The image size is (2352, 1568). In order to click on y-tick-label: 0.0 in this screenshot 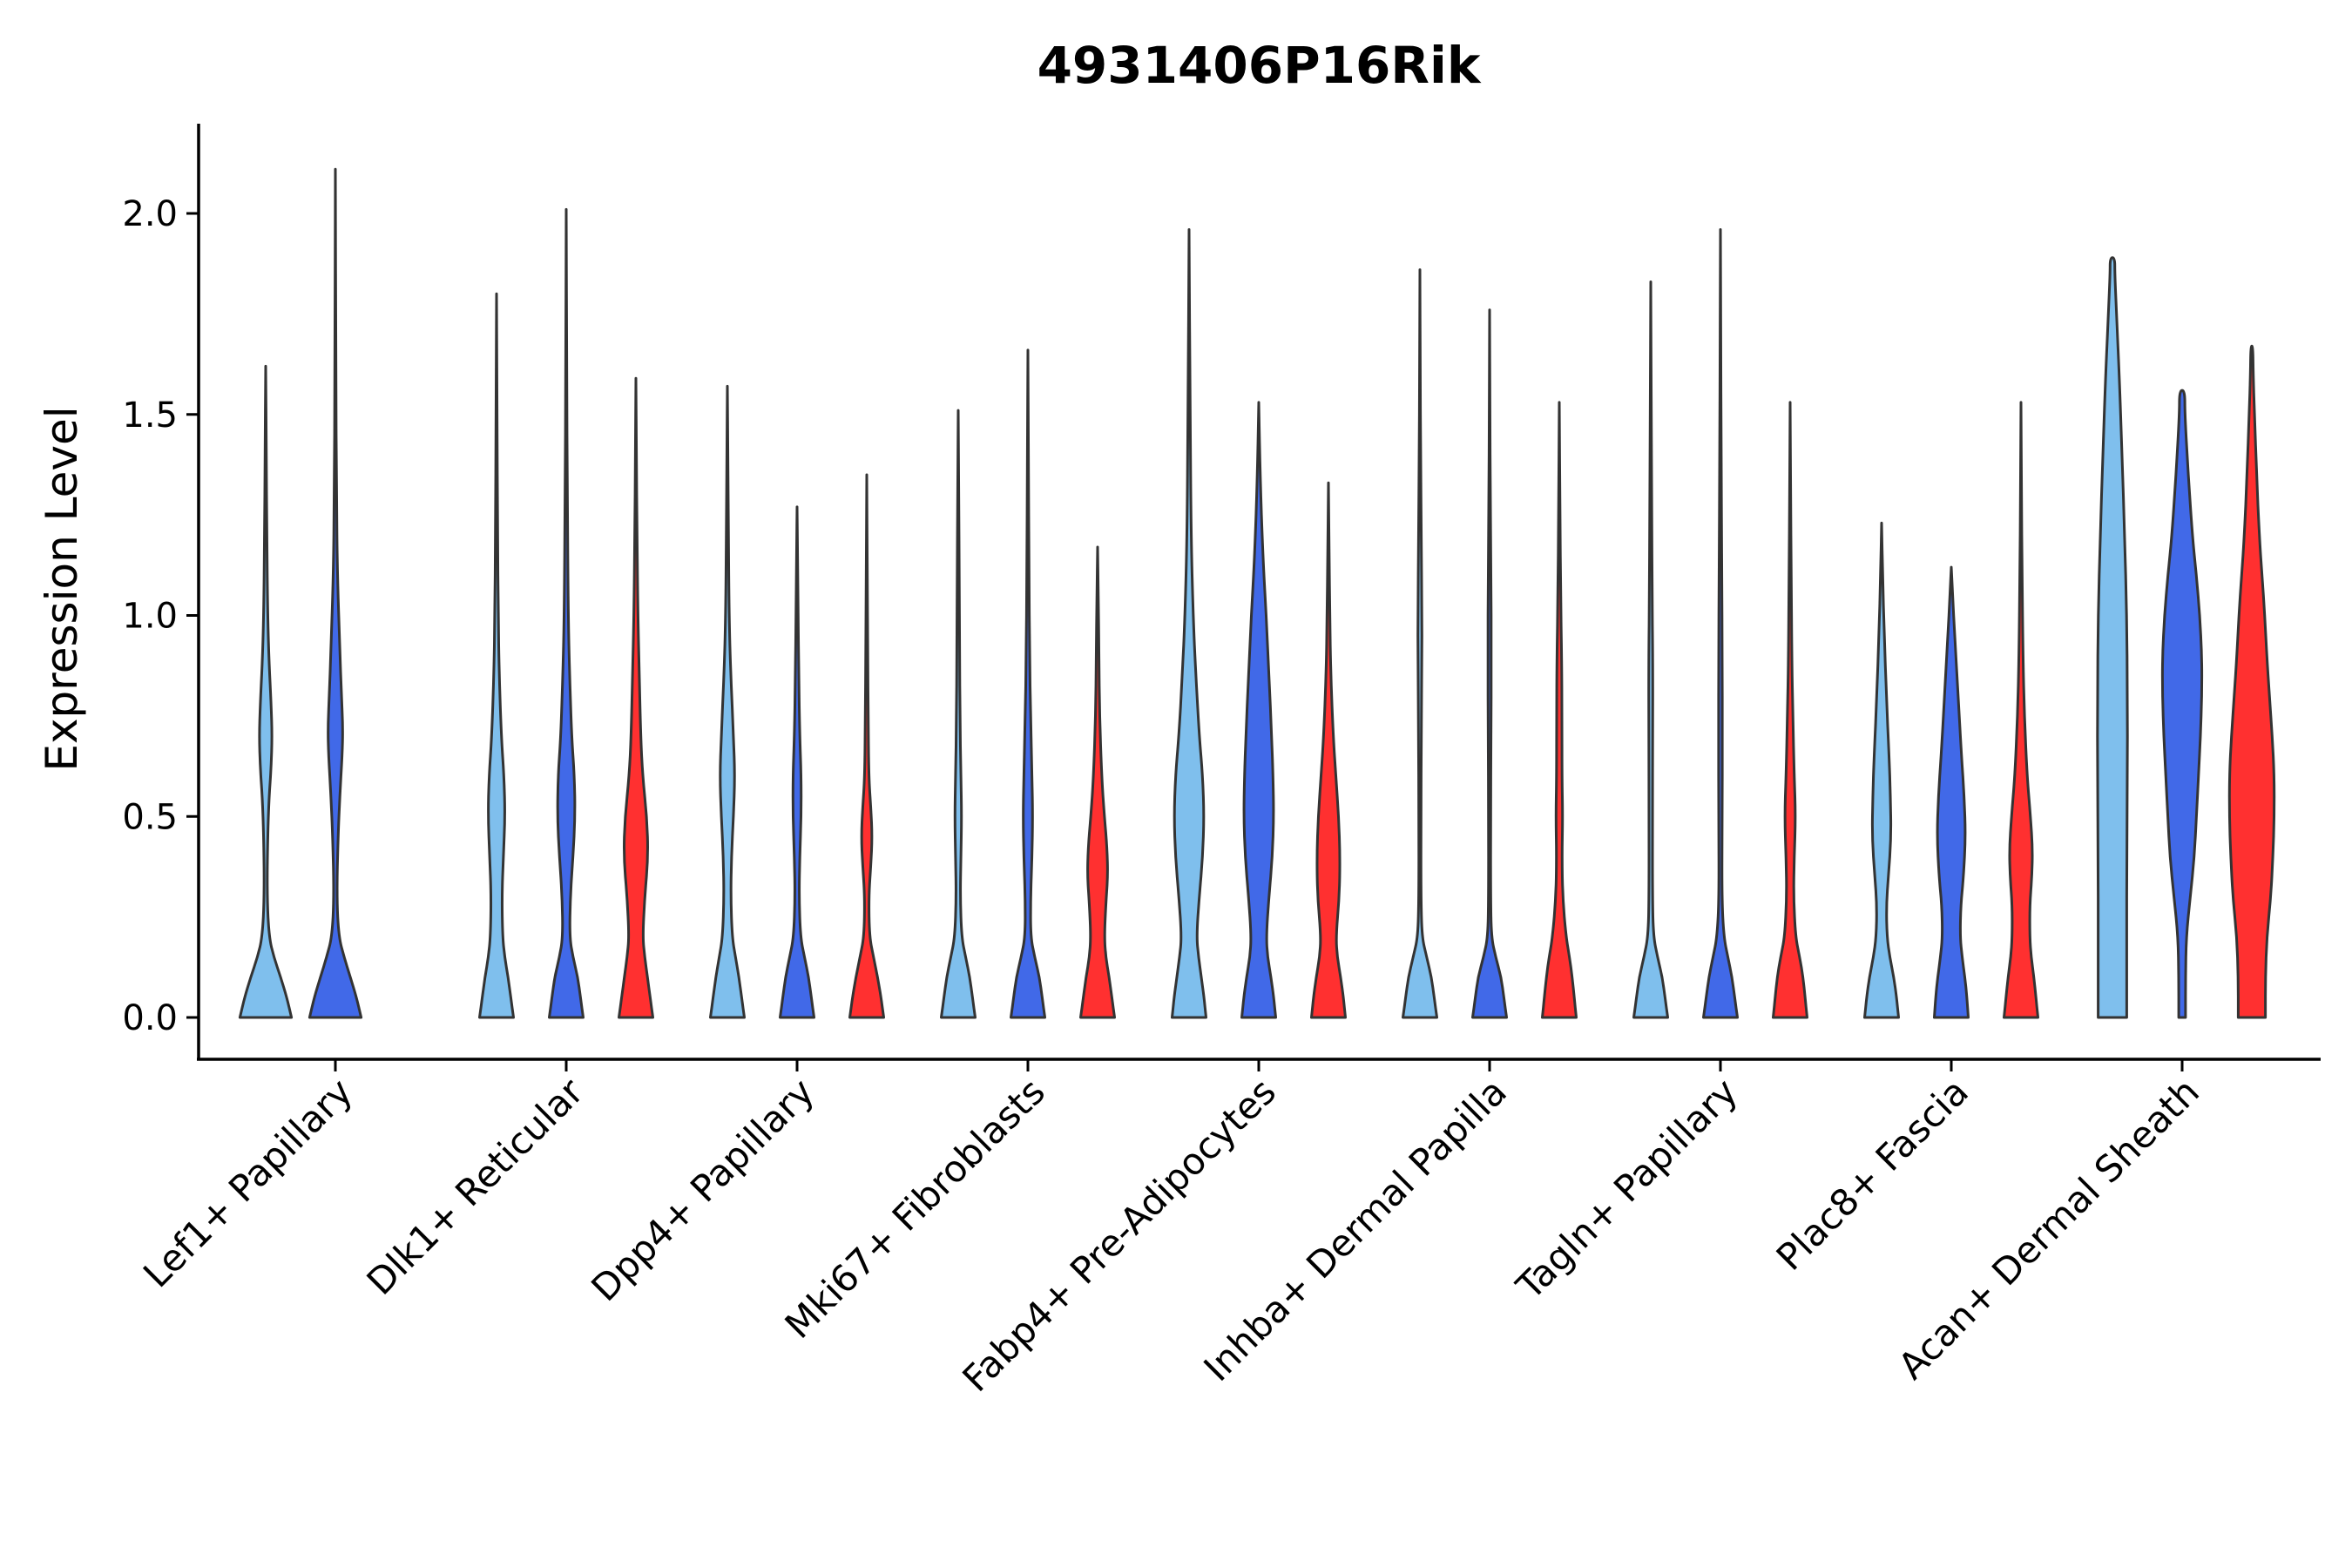, I will do `click(150, 1018)`.